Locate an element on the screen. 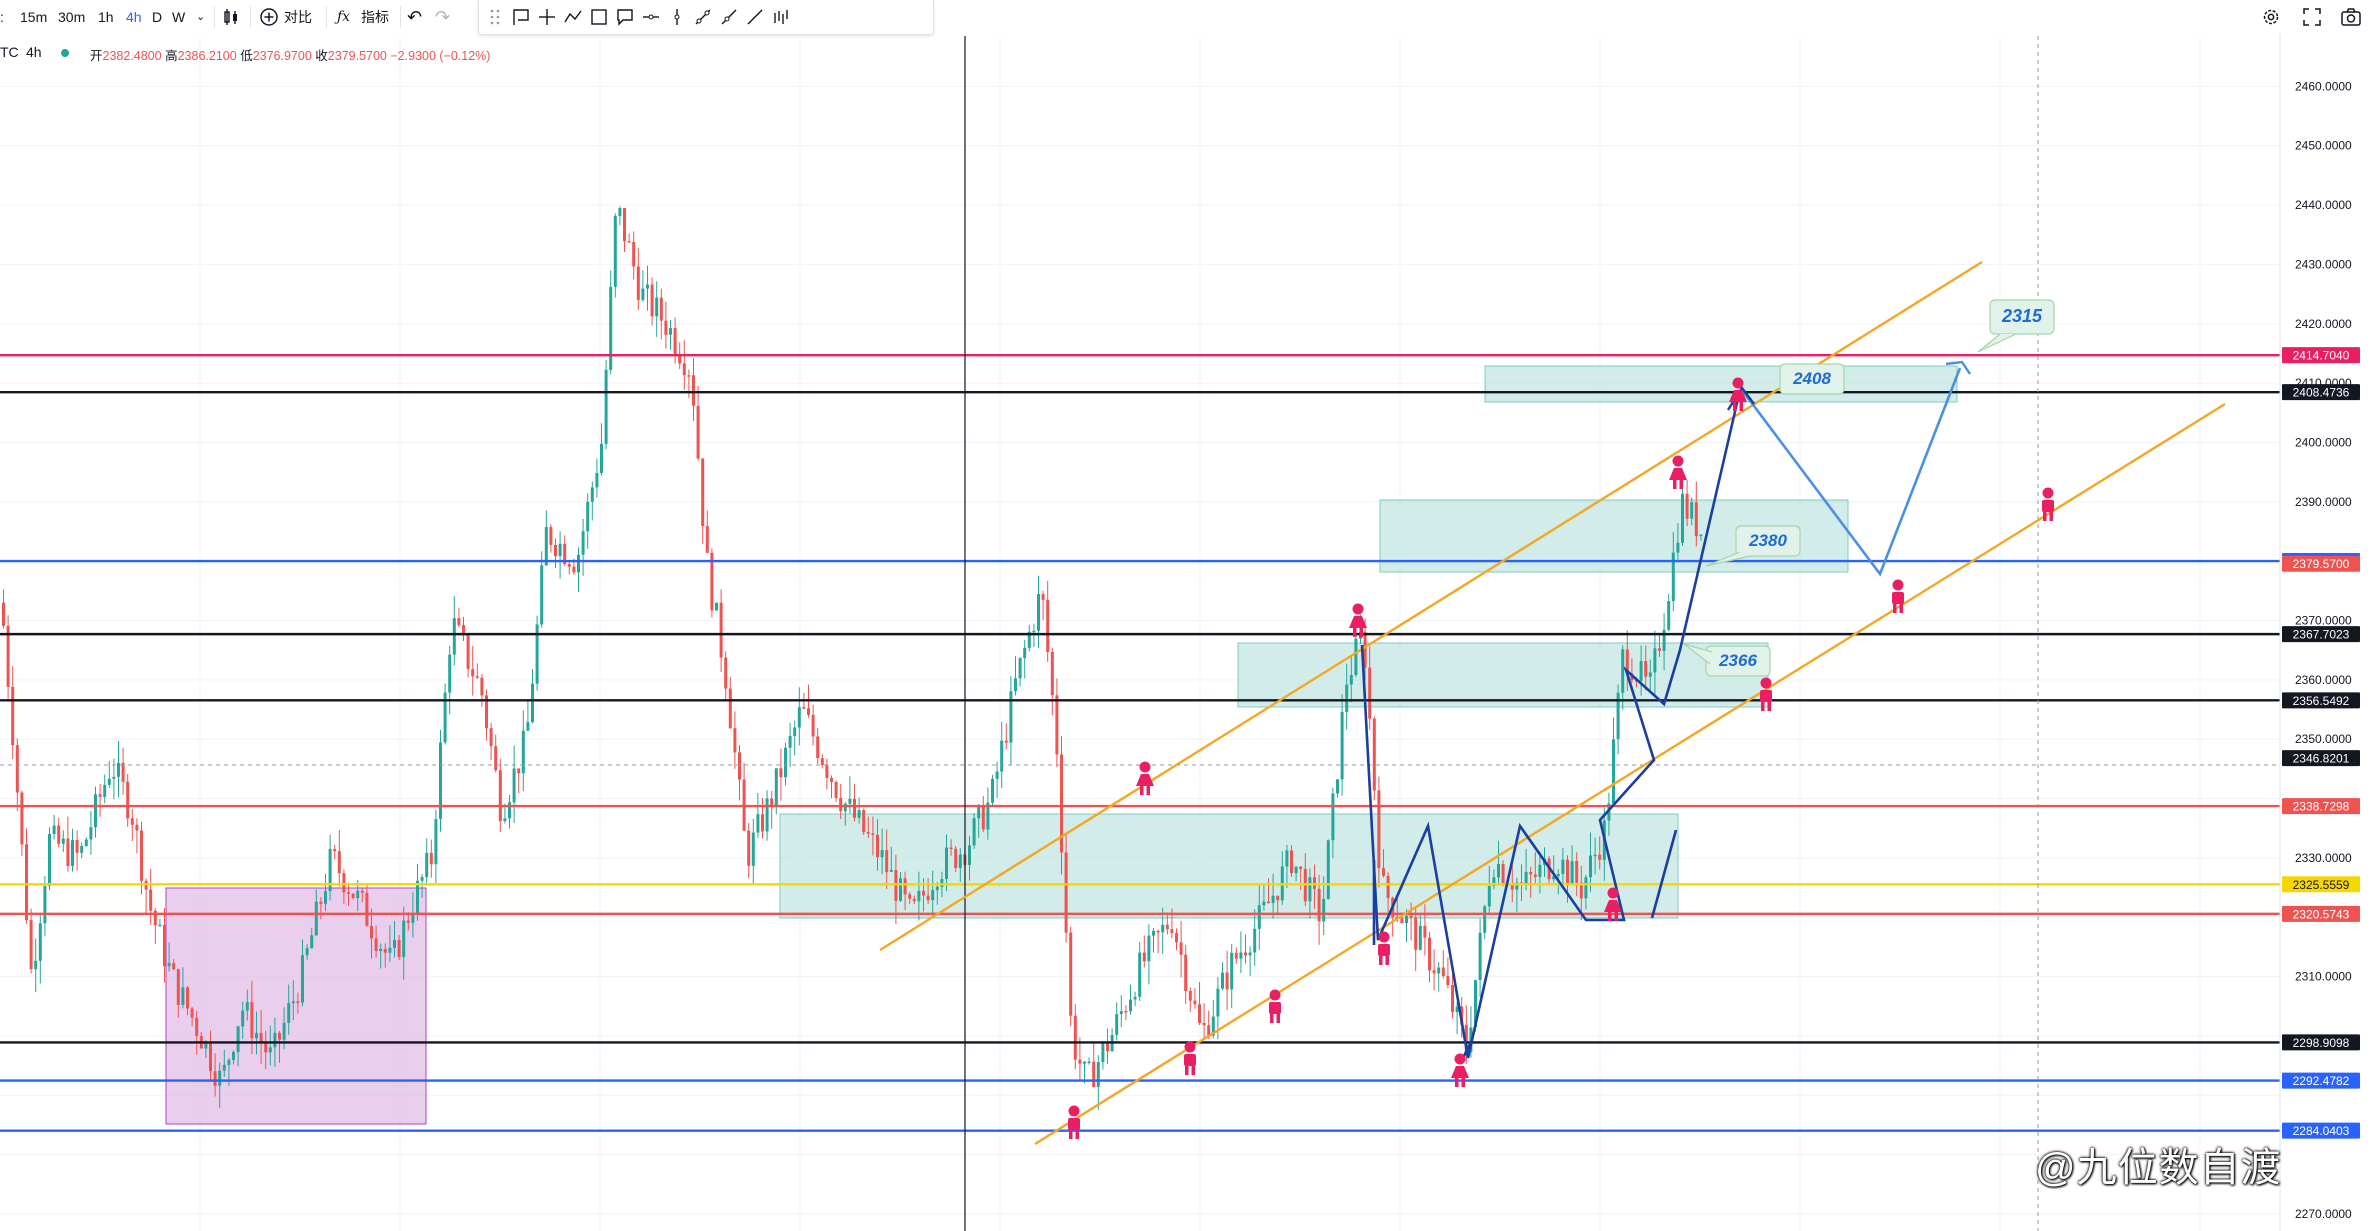  settings-gear-icon is located at coordinates (2271, 18).